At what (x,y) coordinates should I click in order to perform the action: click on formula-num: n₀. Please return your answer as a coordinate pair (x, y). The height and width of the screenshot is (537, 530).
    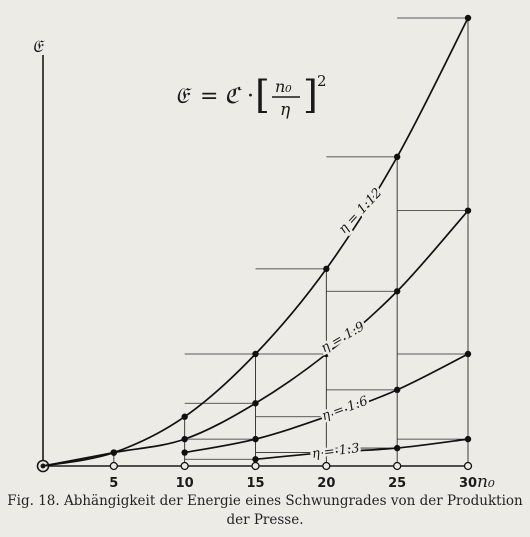
    Looking at the image, I should click on (283, 86).